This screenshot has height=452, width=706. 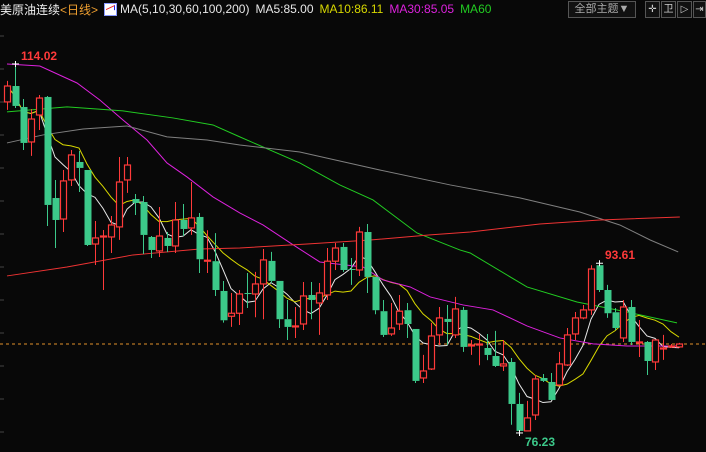 What do you see at coordinates (540, 442) in the screenshot?
I see `price-annotation-low: 76.23` at bounding box center [540, 442].